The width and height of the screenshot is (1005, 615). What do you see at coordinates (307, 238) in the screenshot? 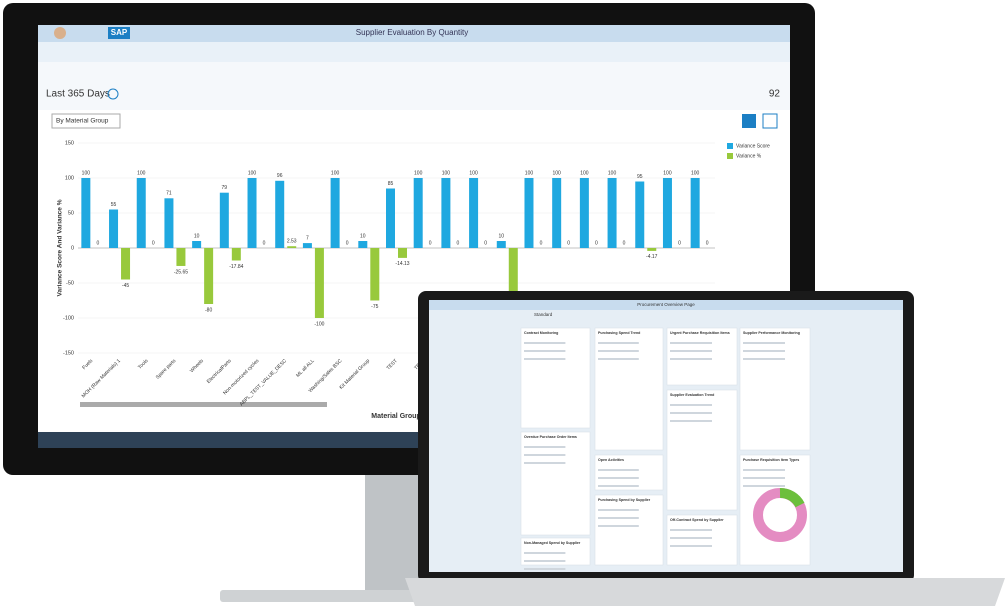
I see `value-label: 7` at bounding box center [307, 238].